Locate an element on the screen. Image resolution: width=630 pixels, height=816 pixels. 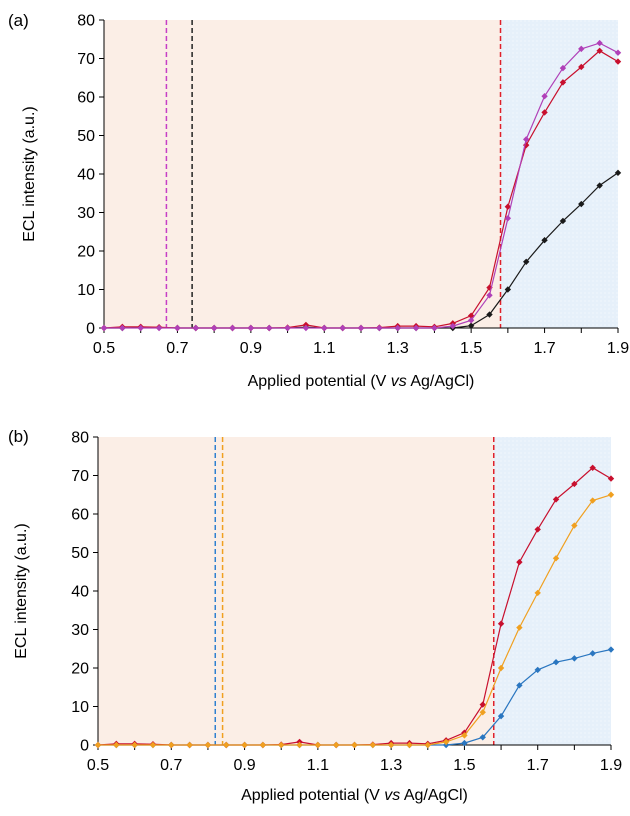
x-tick-label: 0.5 is located at coordinates (104, 348).